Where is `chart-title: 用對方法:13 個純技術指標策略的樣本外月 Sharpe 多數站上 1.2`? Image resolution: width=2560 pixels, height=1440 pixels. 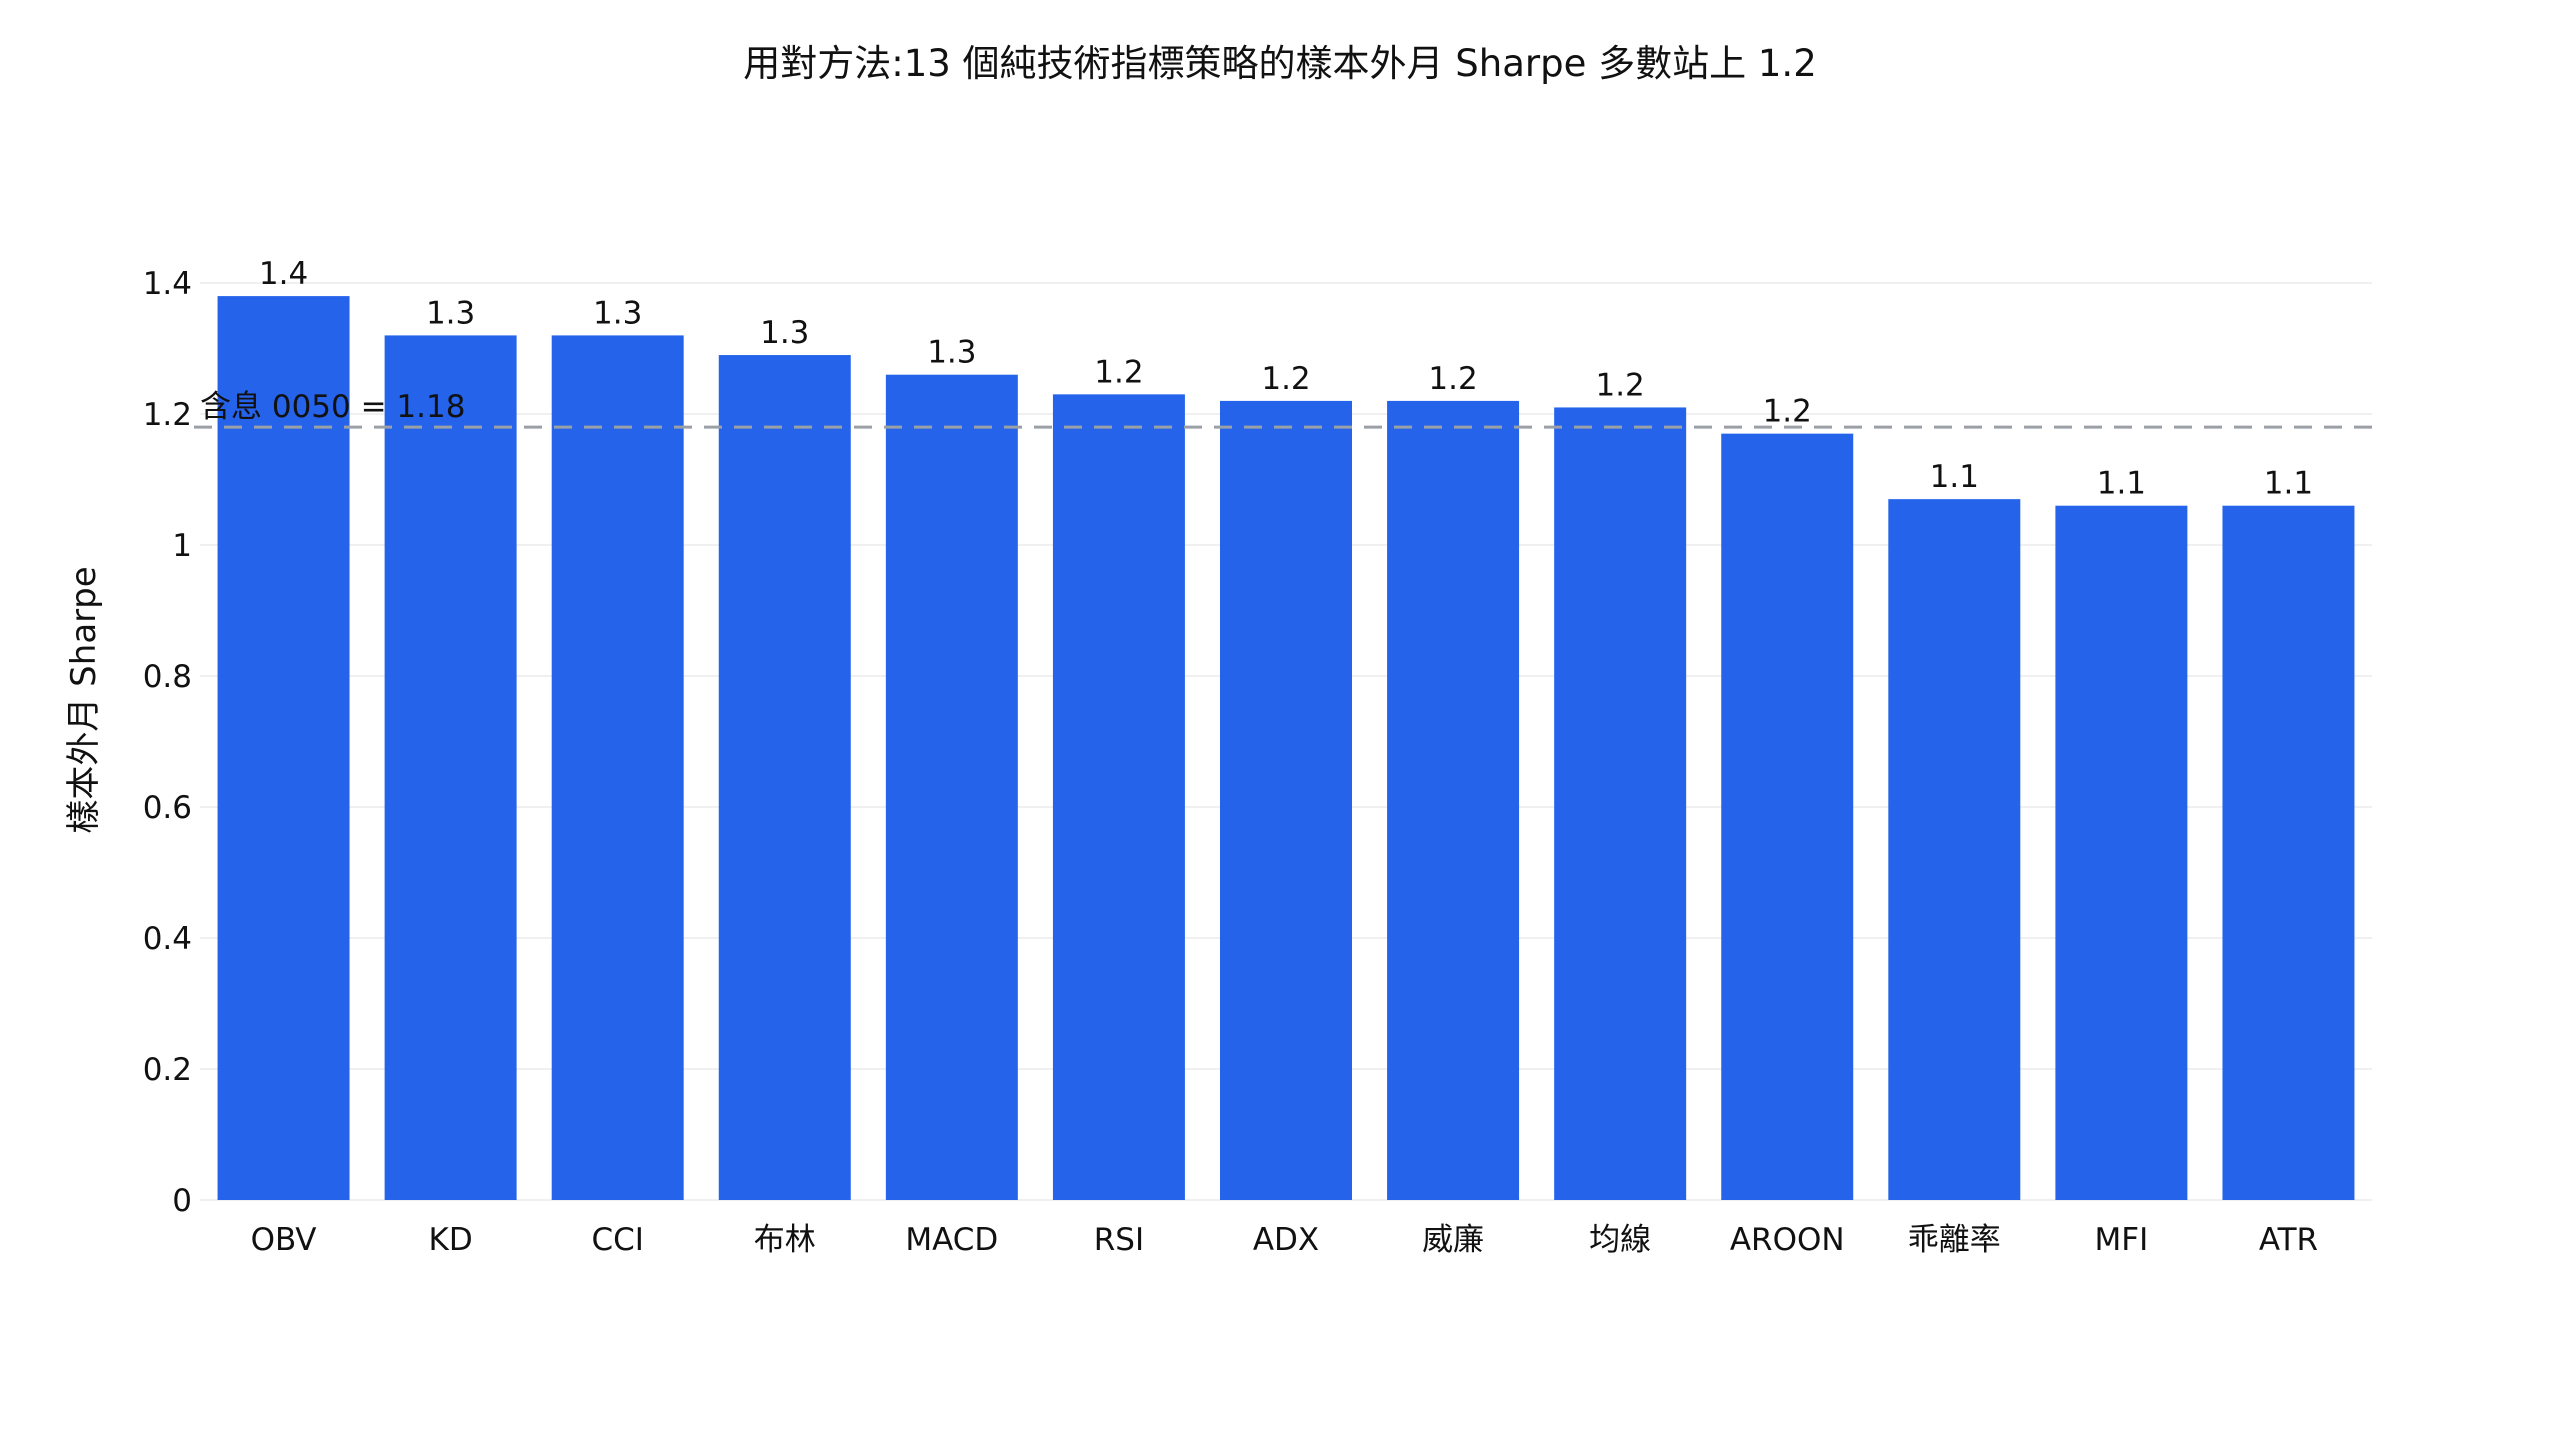
chart-title: 用對方法:13 個純技術指標策略的樣本外月 Sharpe 多數站上 1.2 is located at coordinates (1280, 63).